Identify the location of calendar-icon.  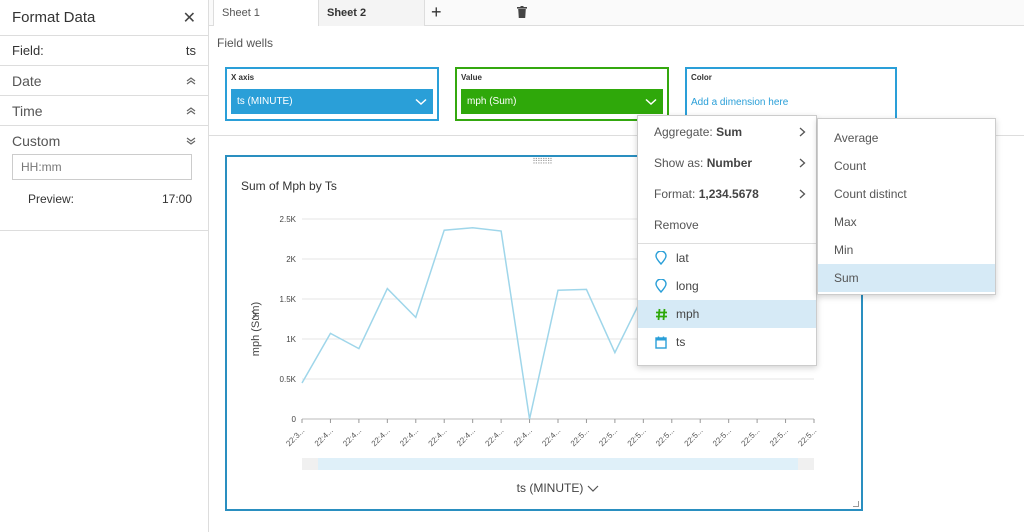
(661, 342).